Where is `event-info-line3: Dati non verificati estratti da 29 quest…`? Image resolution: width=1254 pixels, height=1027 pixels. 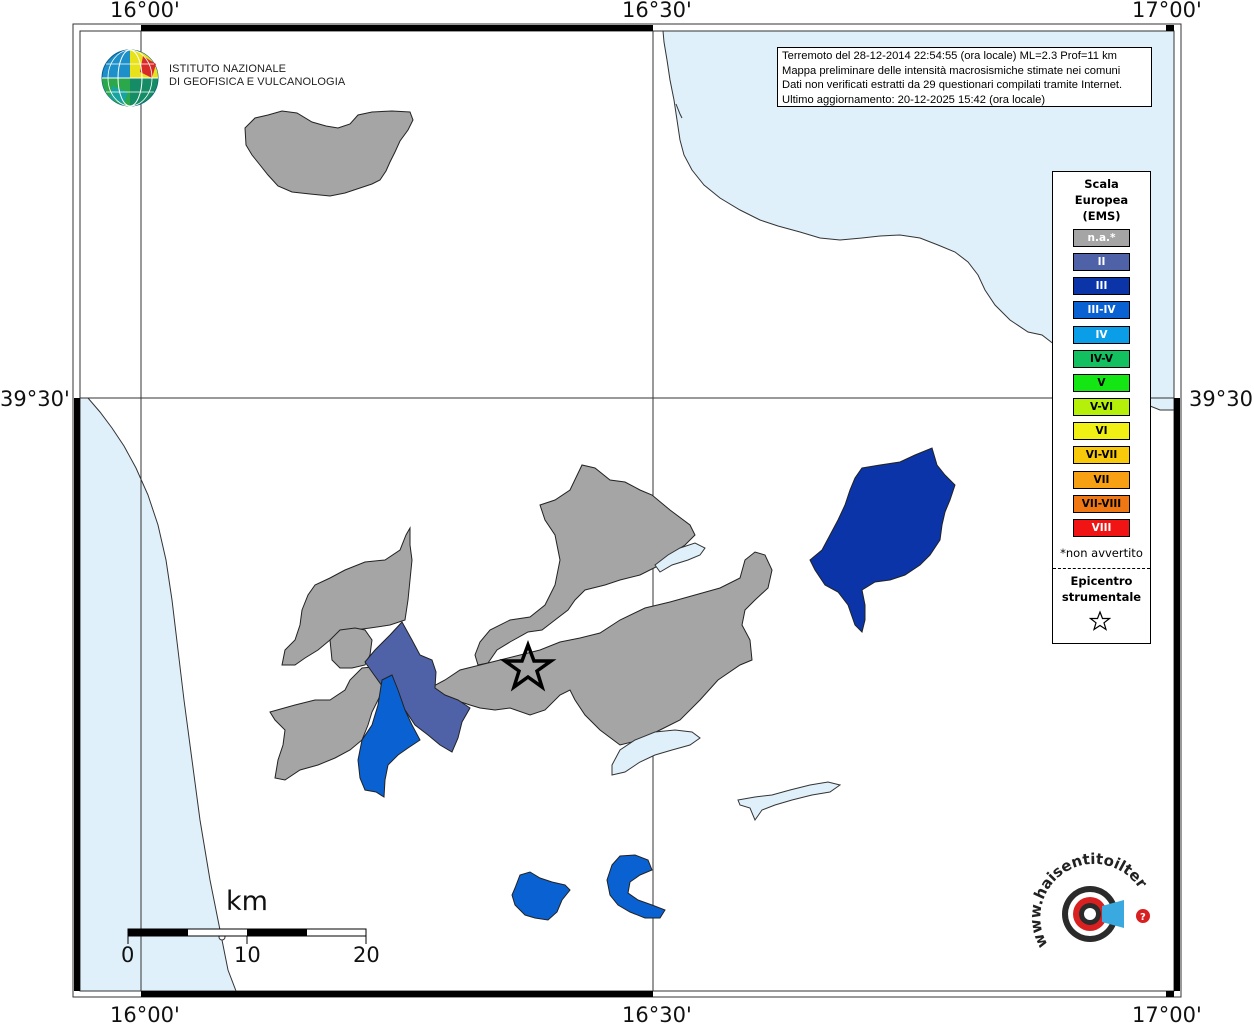
event-info-line3: Dati non verificati estratti da 29 quest… is located at coordinates (952, 85).